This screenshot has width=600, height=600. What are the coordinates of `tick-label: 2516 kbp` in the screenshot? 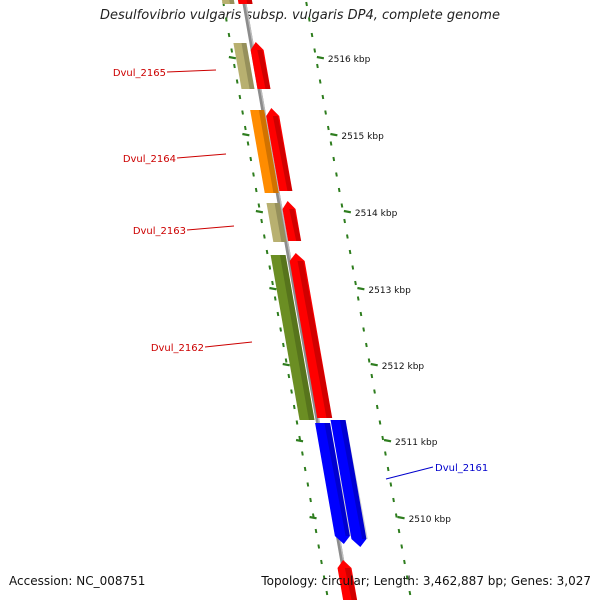 It's located at (349, 60).